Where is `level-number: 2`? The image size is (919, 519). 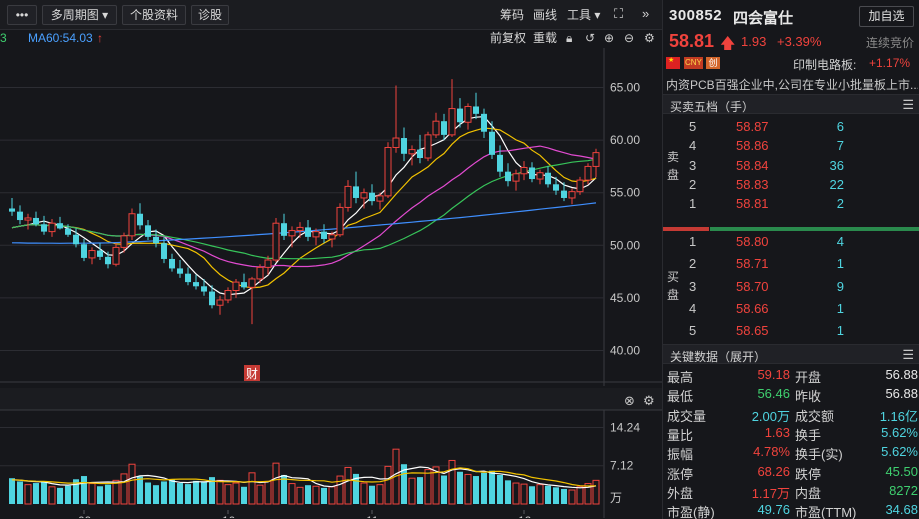
level-number: 2 is located at coordinates (693, 184).